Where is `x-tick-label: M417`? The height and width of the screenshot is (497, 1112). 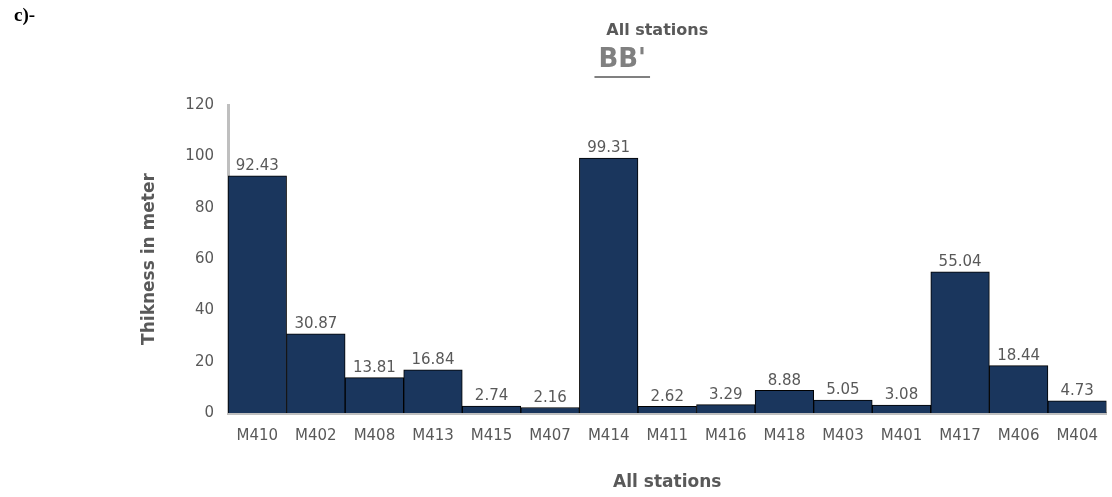
x-tick-label: M417 is located at coordinates (960, 434).